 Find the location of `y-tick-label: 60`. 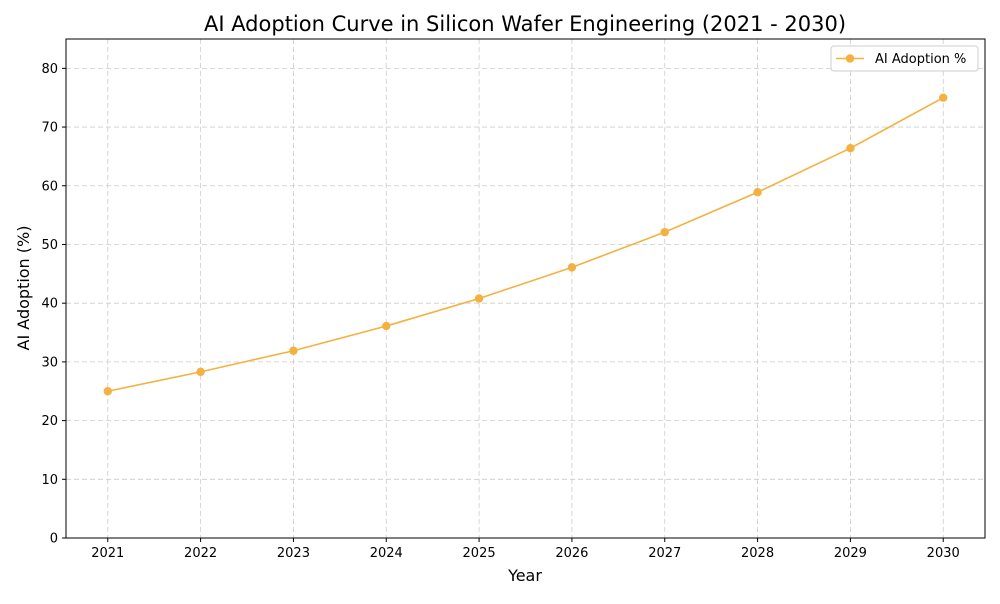

y-tick-label: 60 is located at coordinates (49, 186).